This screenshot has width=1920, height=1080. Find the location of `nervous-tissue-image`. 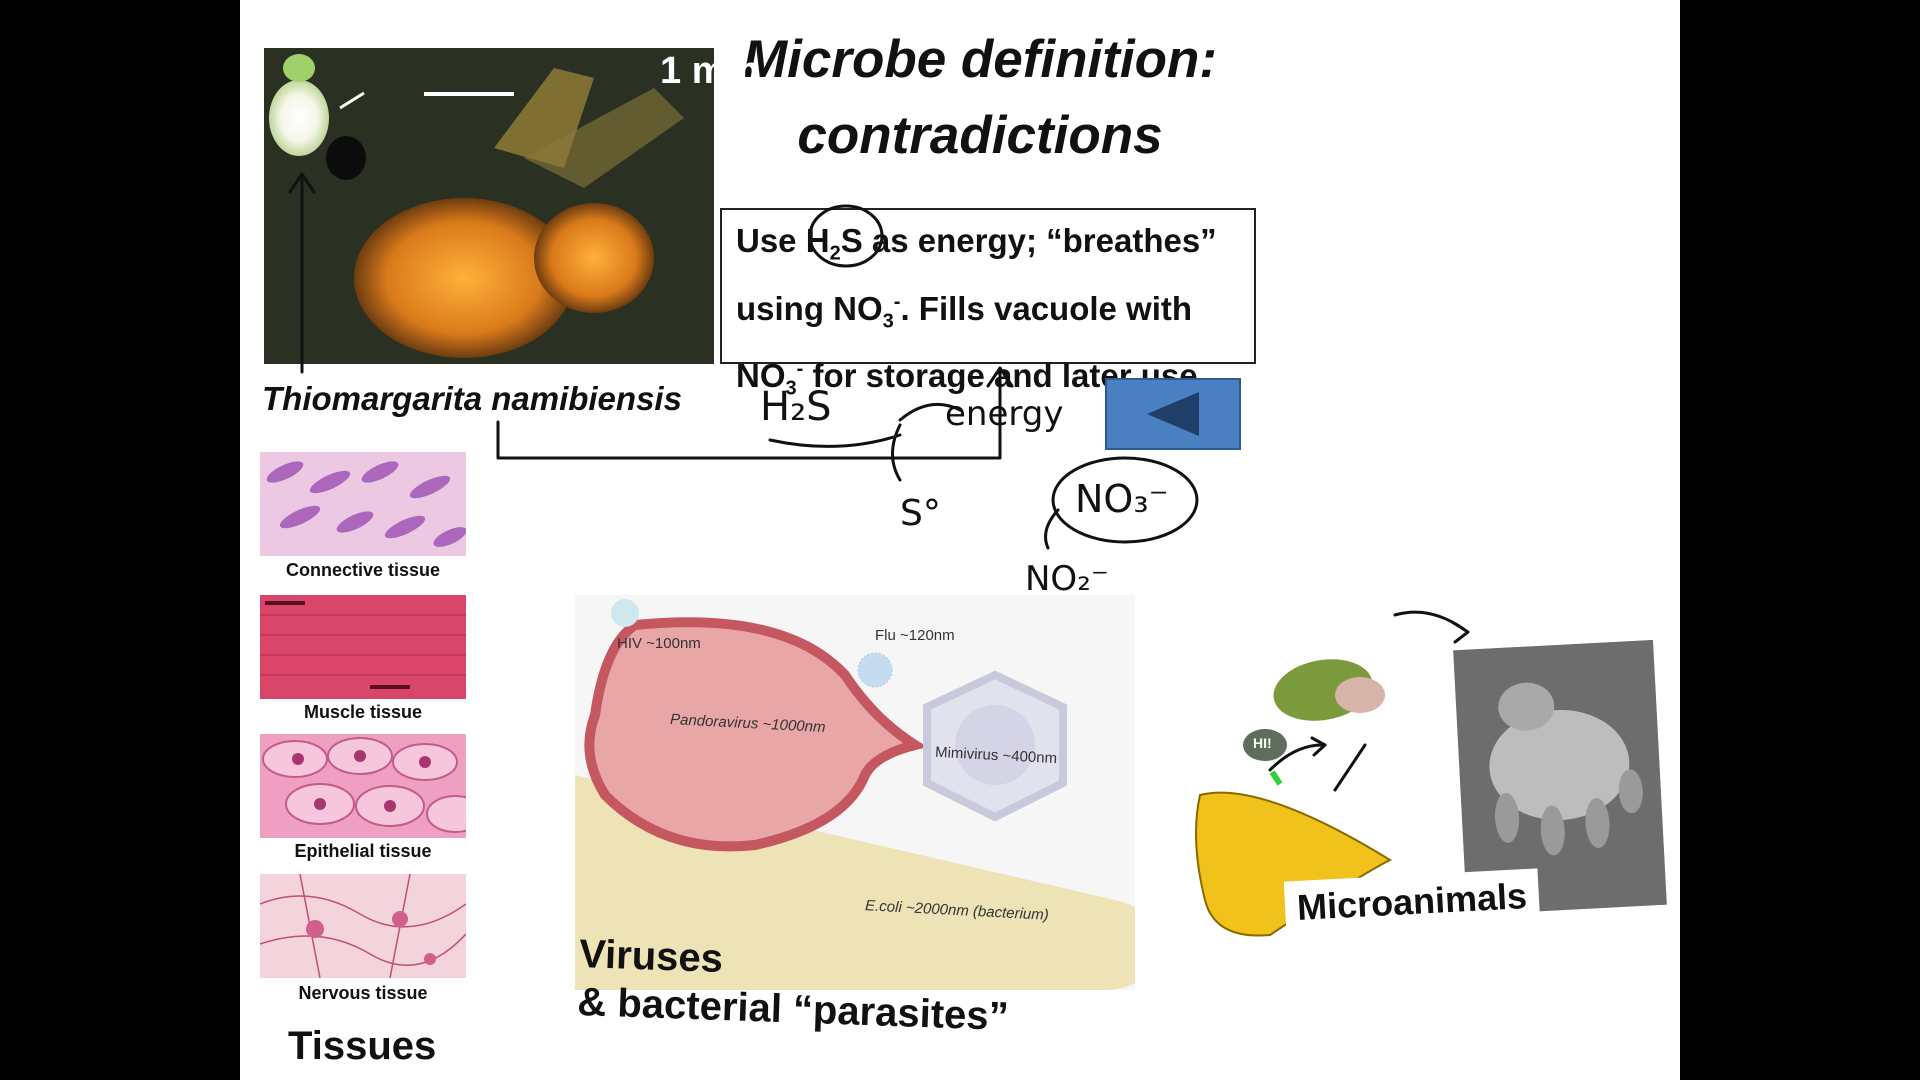

nervous-tissue-image is located at coordinates (363, 926).